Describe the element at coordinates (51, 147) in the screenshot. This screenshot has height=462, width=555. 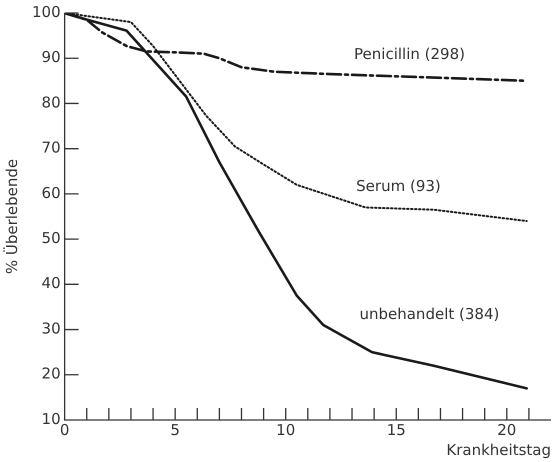
I see `y-tick-label: 70` at that location.